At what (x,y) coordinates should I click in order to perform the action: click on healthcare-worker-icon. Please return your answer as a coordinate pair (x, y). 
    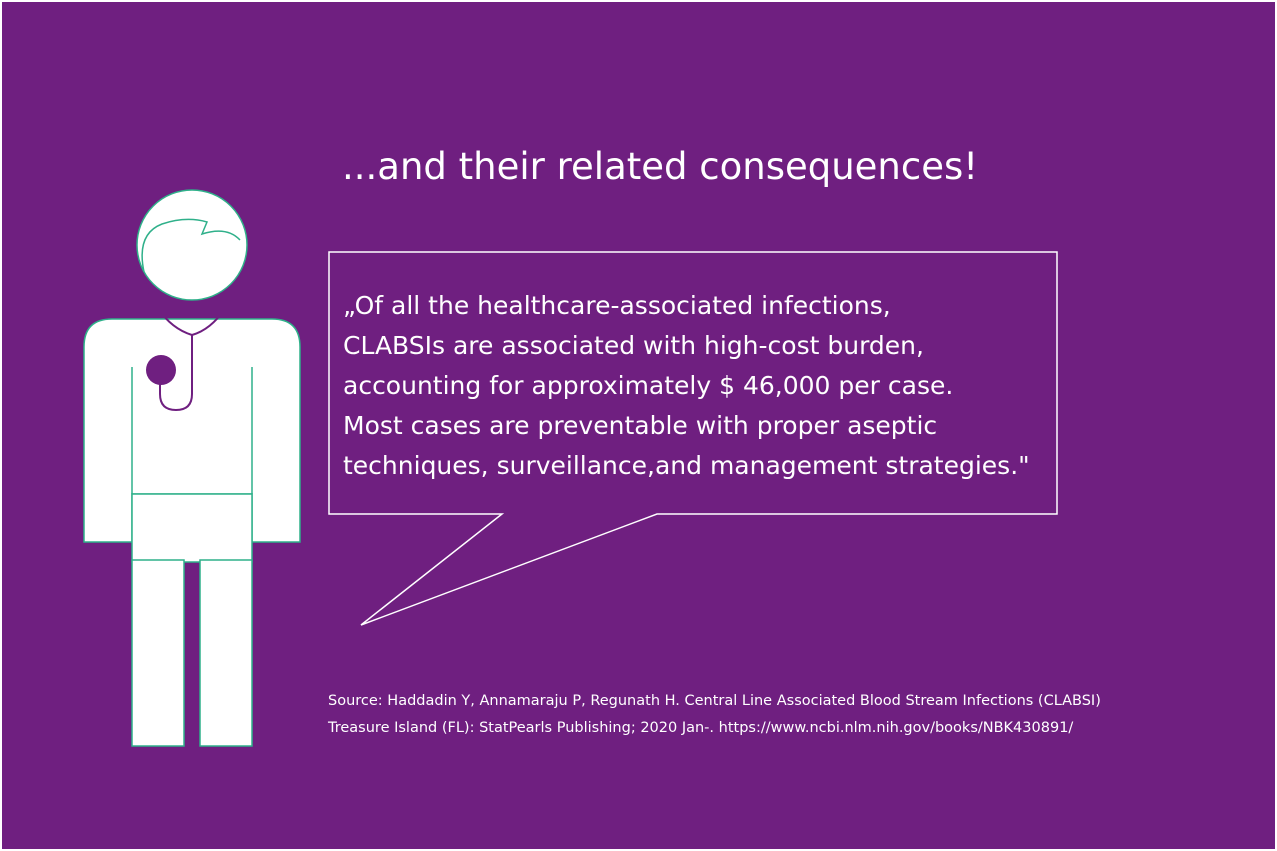
    Looking at the image, I should click on (192, 468).